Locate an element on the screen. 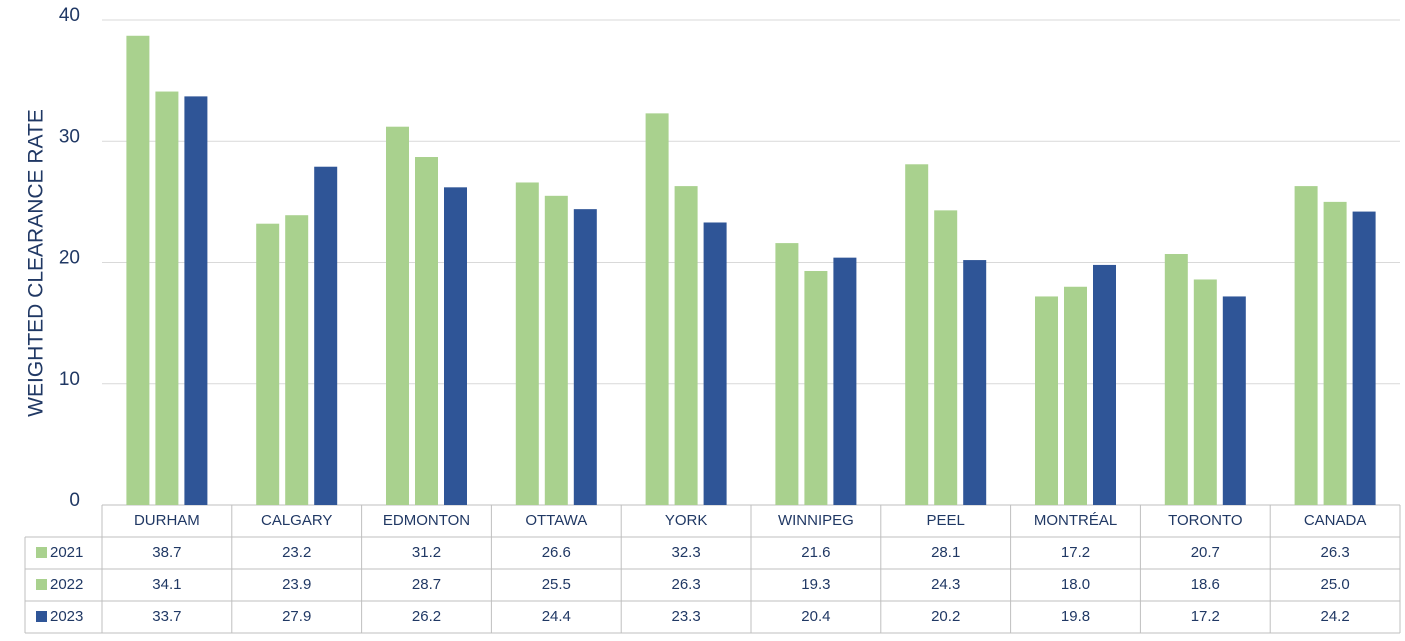  data-label: 20.7 is located at coordinates (1205, 552).